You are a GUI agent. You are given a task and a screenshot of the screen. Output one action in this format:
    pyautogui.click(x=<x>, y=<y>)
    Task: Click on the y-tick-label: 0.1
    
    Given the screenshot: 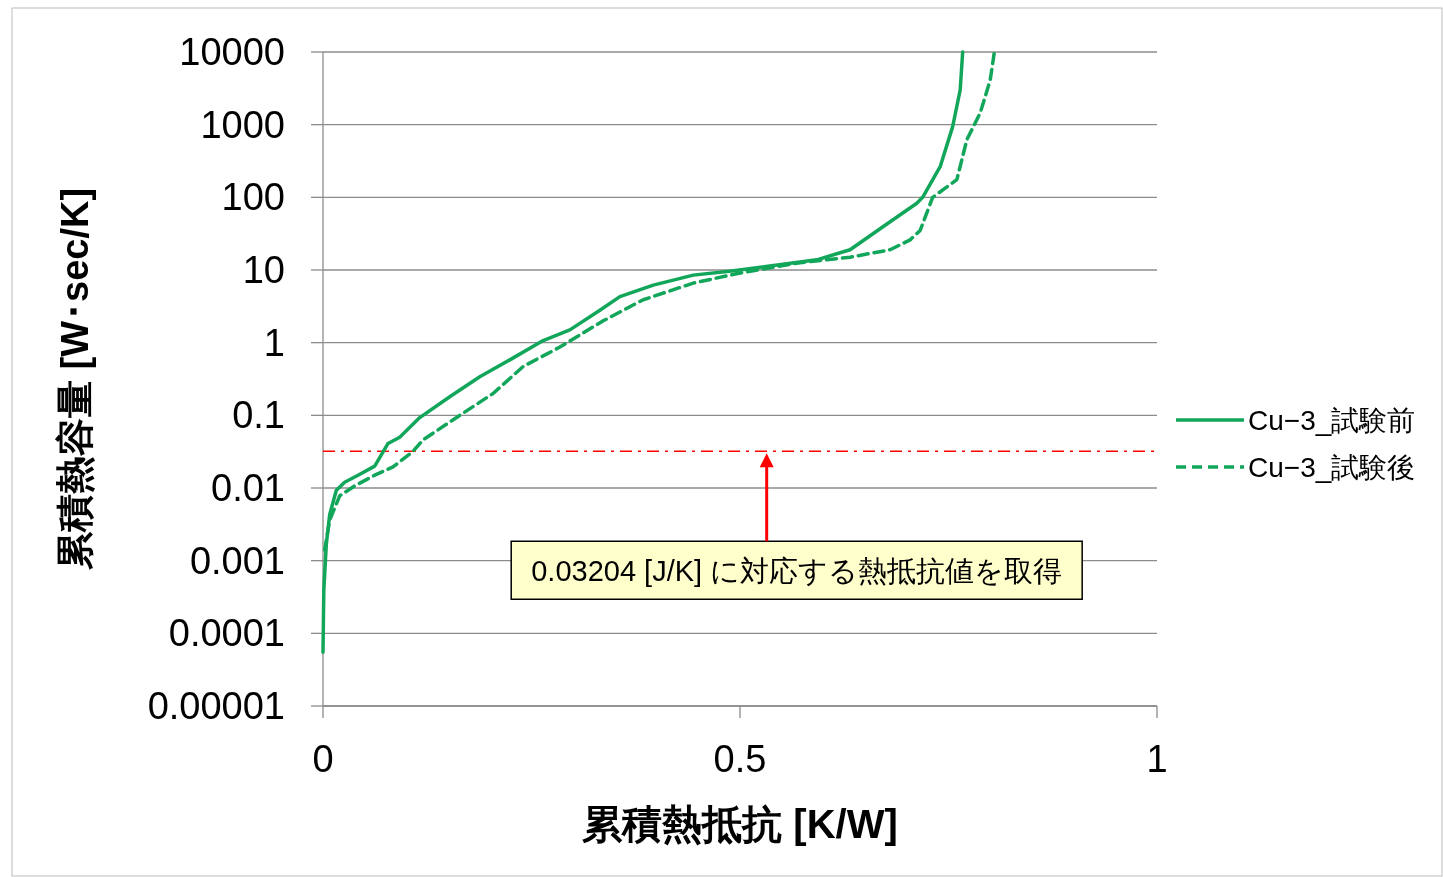 What is the action you would take?
    pyautogui.click(x=258, y=415)
    